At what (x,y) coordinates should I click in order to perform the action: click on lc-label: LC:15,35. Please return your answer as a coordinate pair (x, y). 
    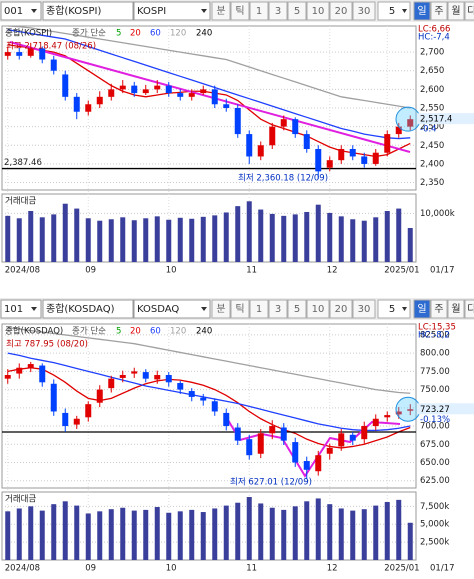
    Looking at the image, I should click on (437, 328).